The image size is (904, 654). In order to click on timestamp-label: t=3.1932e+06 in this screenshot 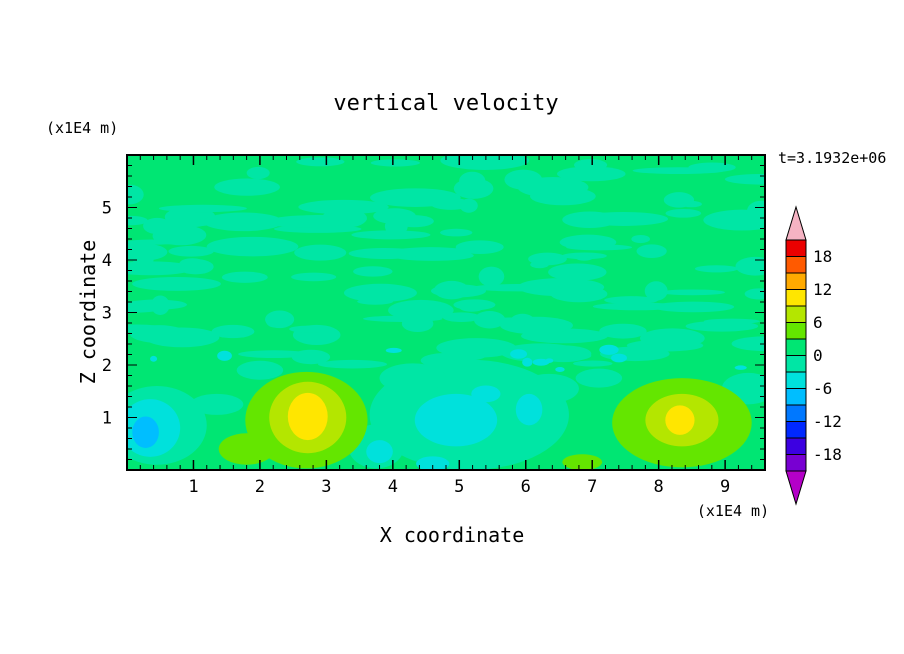, I will do `click(832, 158)`.